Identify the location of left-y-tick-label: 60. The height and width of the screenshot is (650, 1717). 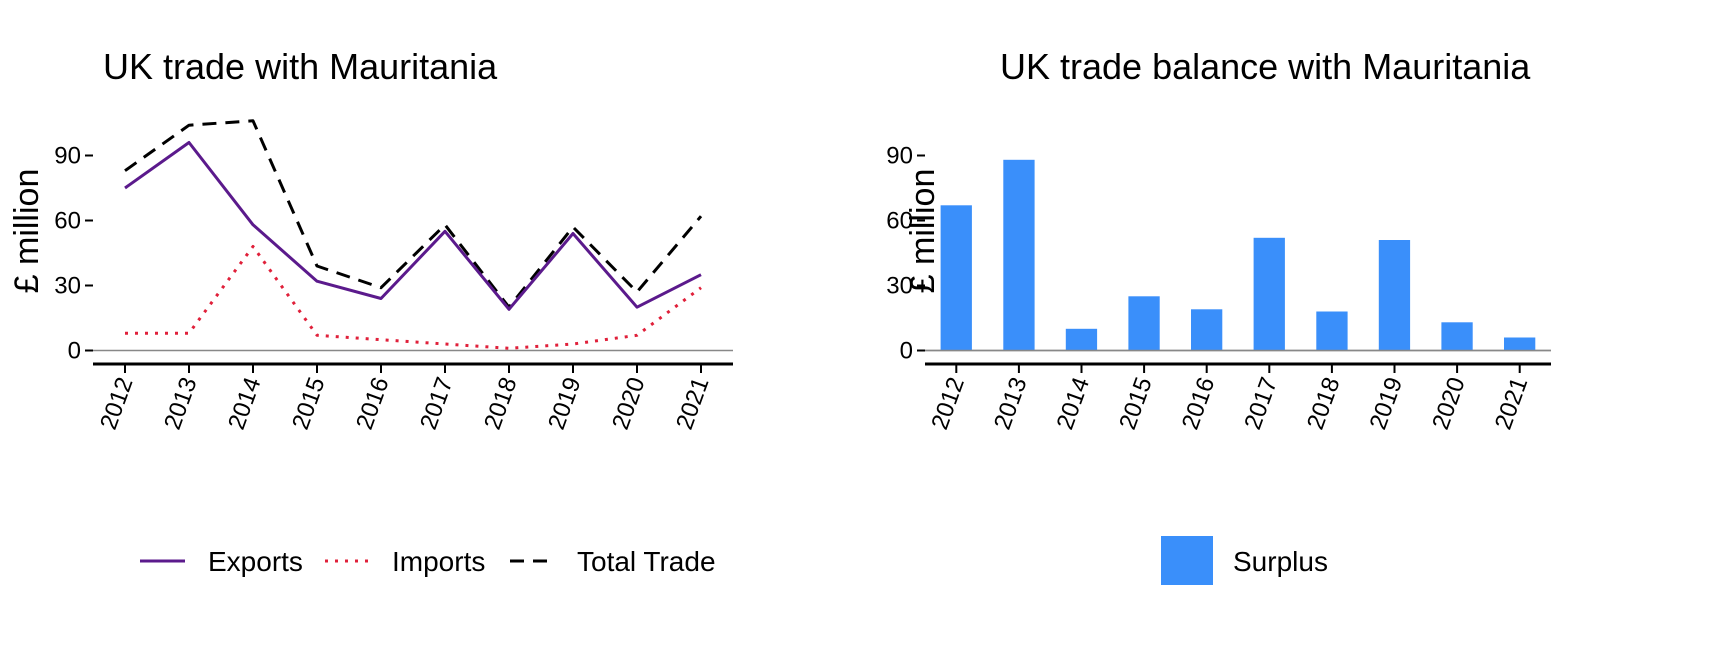
(67, 221).